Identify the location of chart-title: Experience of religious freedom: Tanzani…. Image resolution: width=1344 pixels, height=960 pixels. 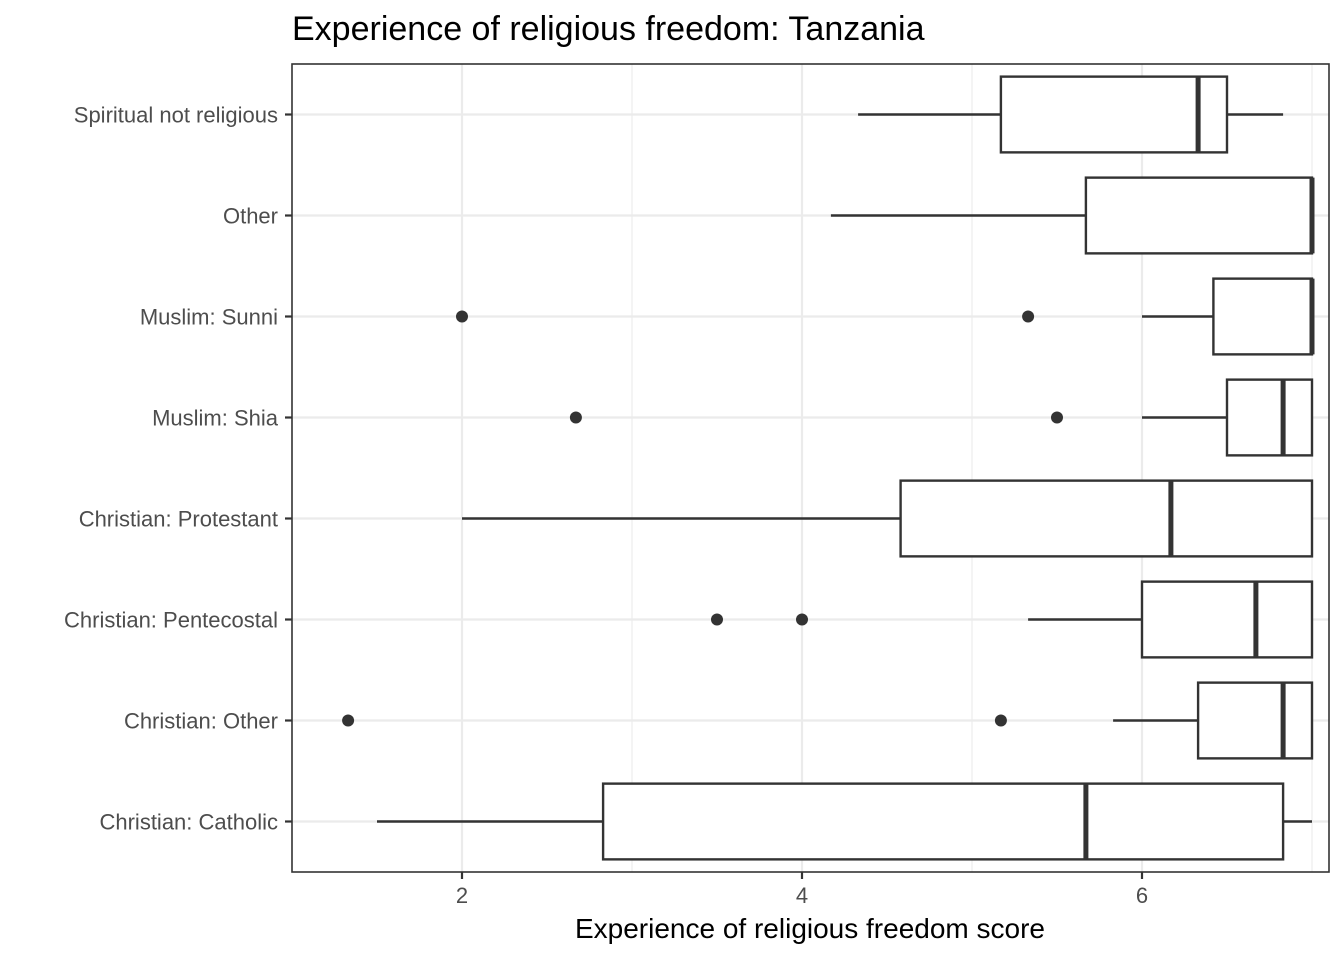
(608, 29).